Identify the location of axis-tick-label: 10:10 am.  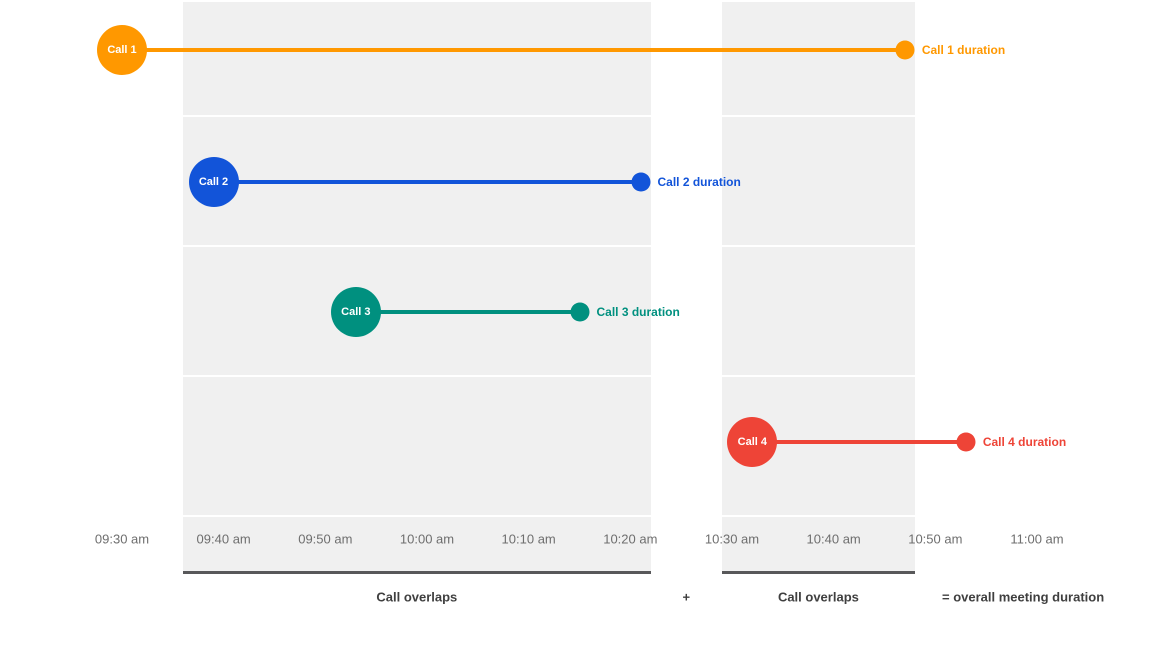
(528, 539).